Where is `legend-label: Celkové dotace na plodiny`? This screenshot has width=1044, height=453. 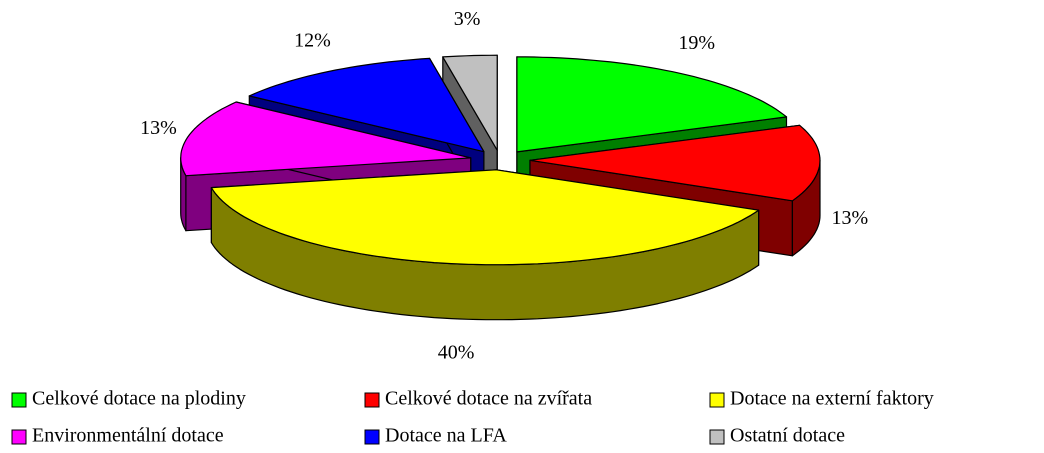
legend-label: Celkové dotace na plodiny is located at coordinates (139, 399).